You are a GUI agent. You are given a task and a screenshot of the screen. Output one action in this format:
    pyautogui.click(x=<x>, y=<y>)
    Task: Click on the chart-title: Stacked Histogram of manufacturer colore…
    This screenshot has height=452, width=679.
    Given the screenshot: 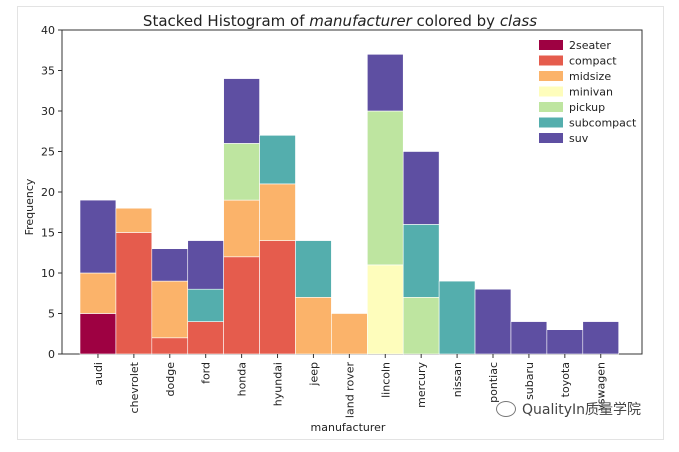 What is the action you would take?
    pyautogui.click(x=340, y=21)
    